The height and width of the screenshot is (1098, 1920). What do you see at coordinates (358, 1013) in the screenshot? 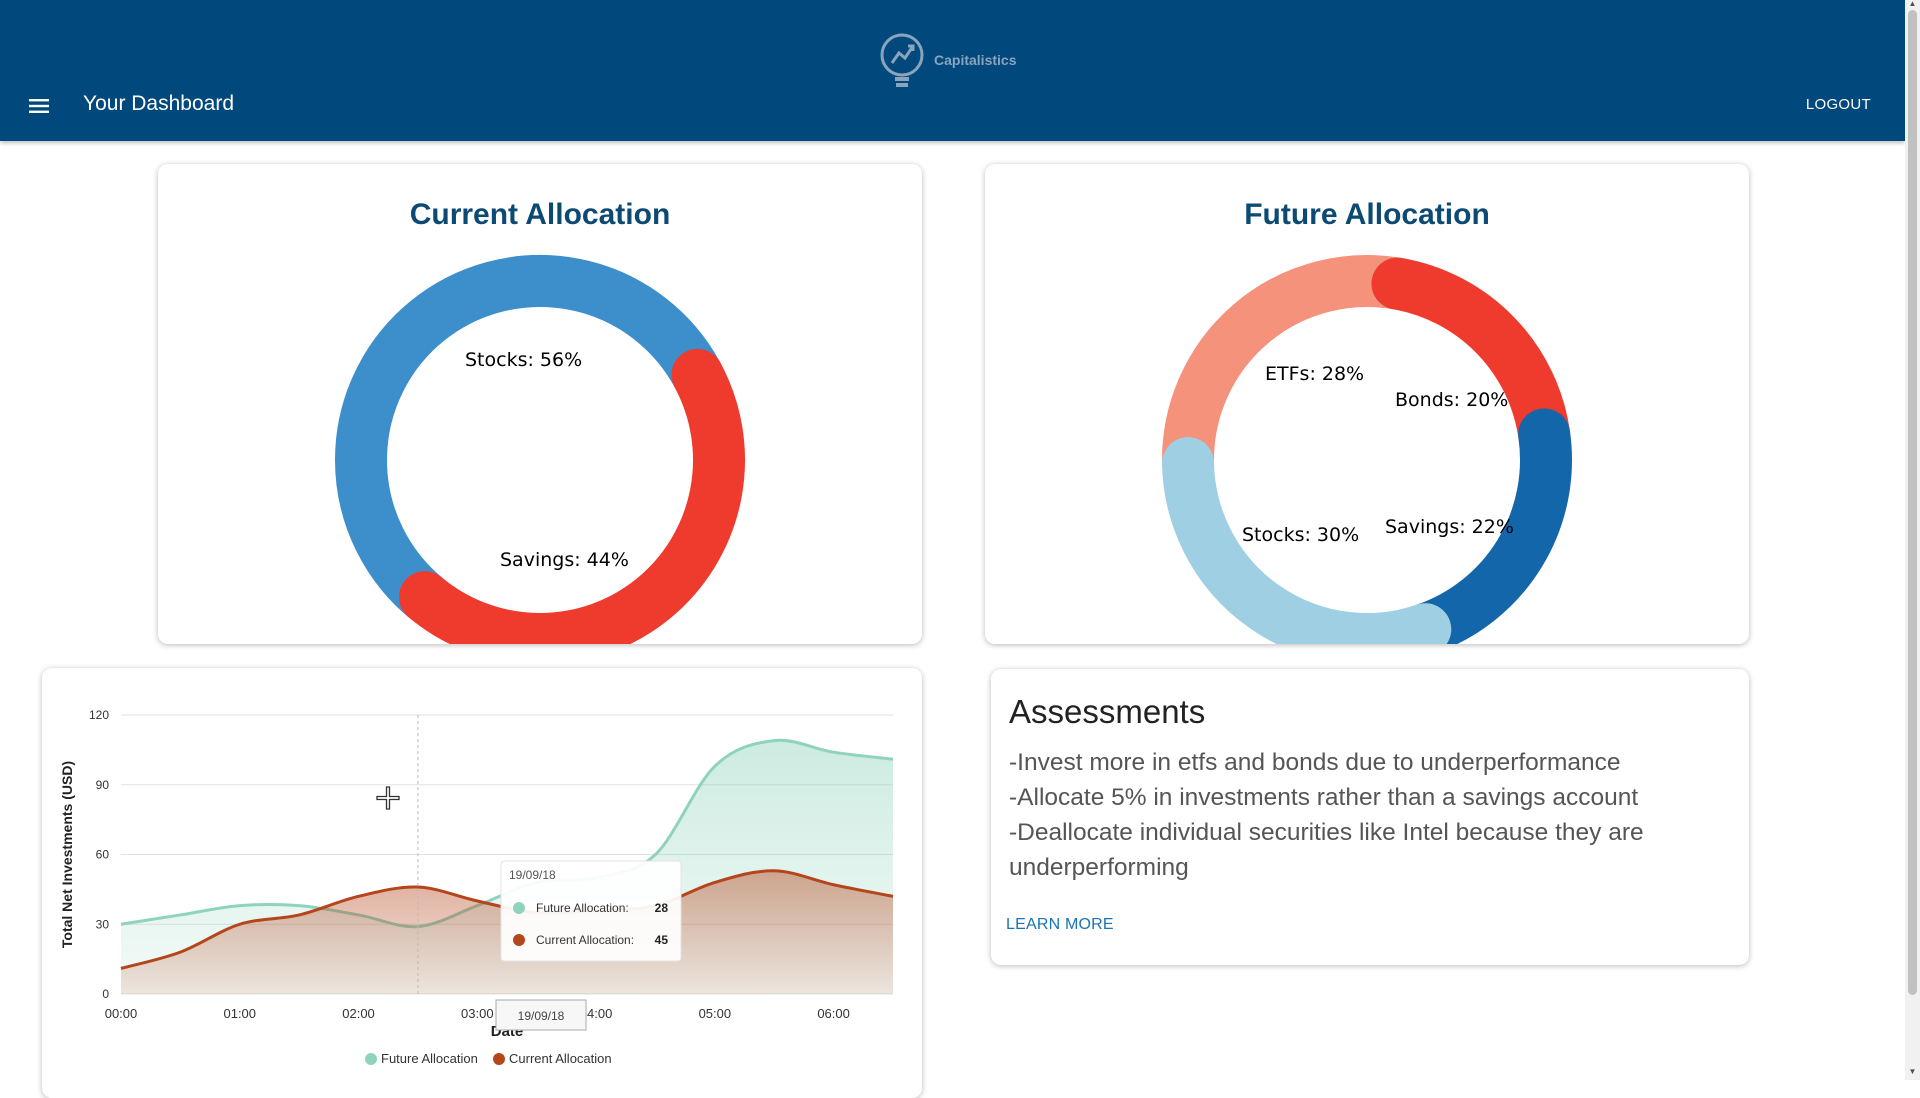
I see `x-tick-label: 02:00` at bounding box center [358, 1013].